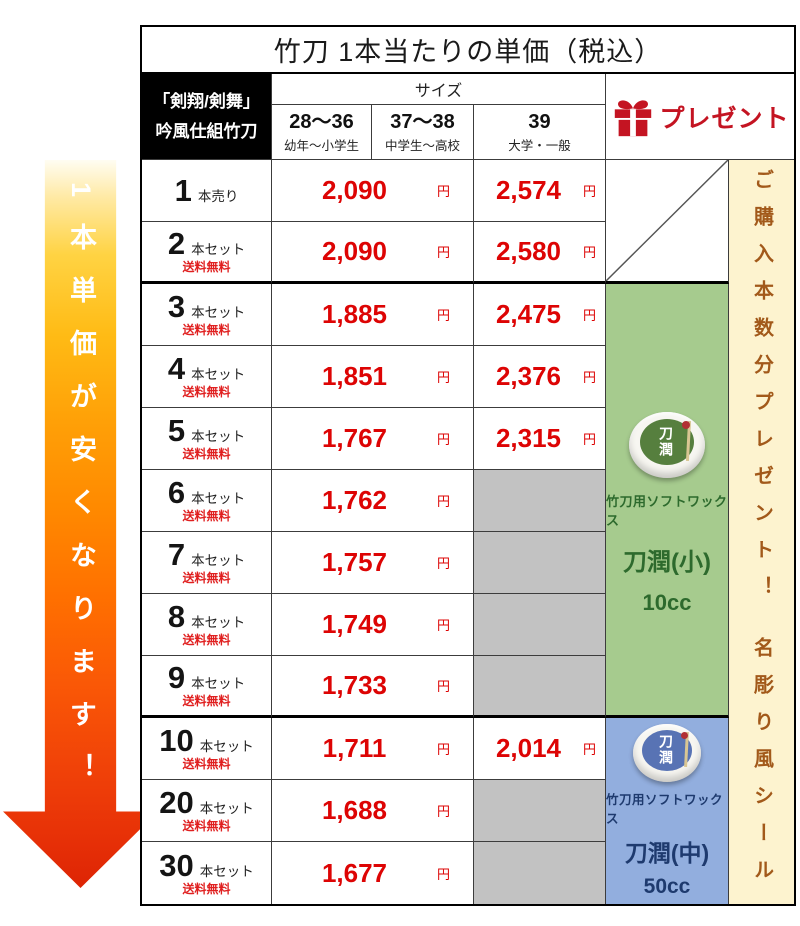 Image resolution: width=800 pixels, height=926 pixels. What do you see at coordinates (354, 314) in the screenshot?
I see `price-value: 1,885` at bounding box center [354, 314].